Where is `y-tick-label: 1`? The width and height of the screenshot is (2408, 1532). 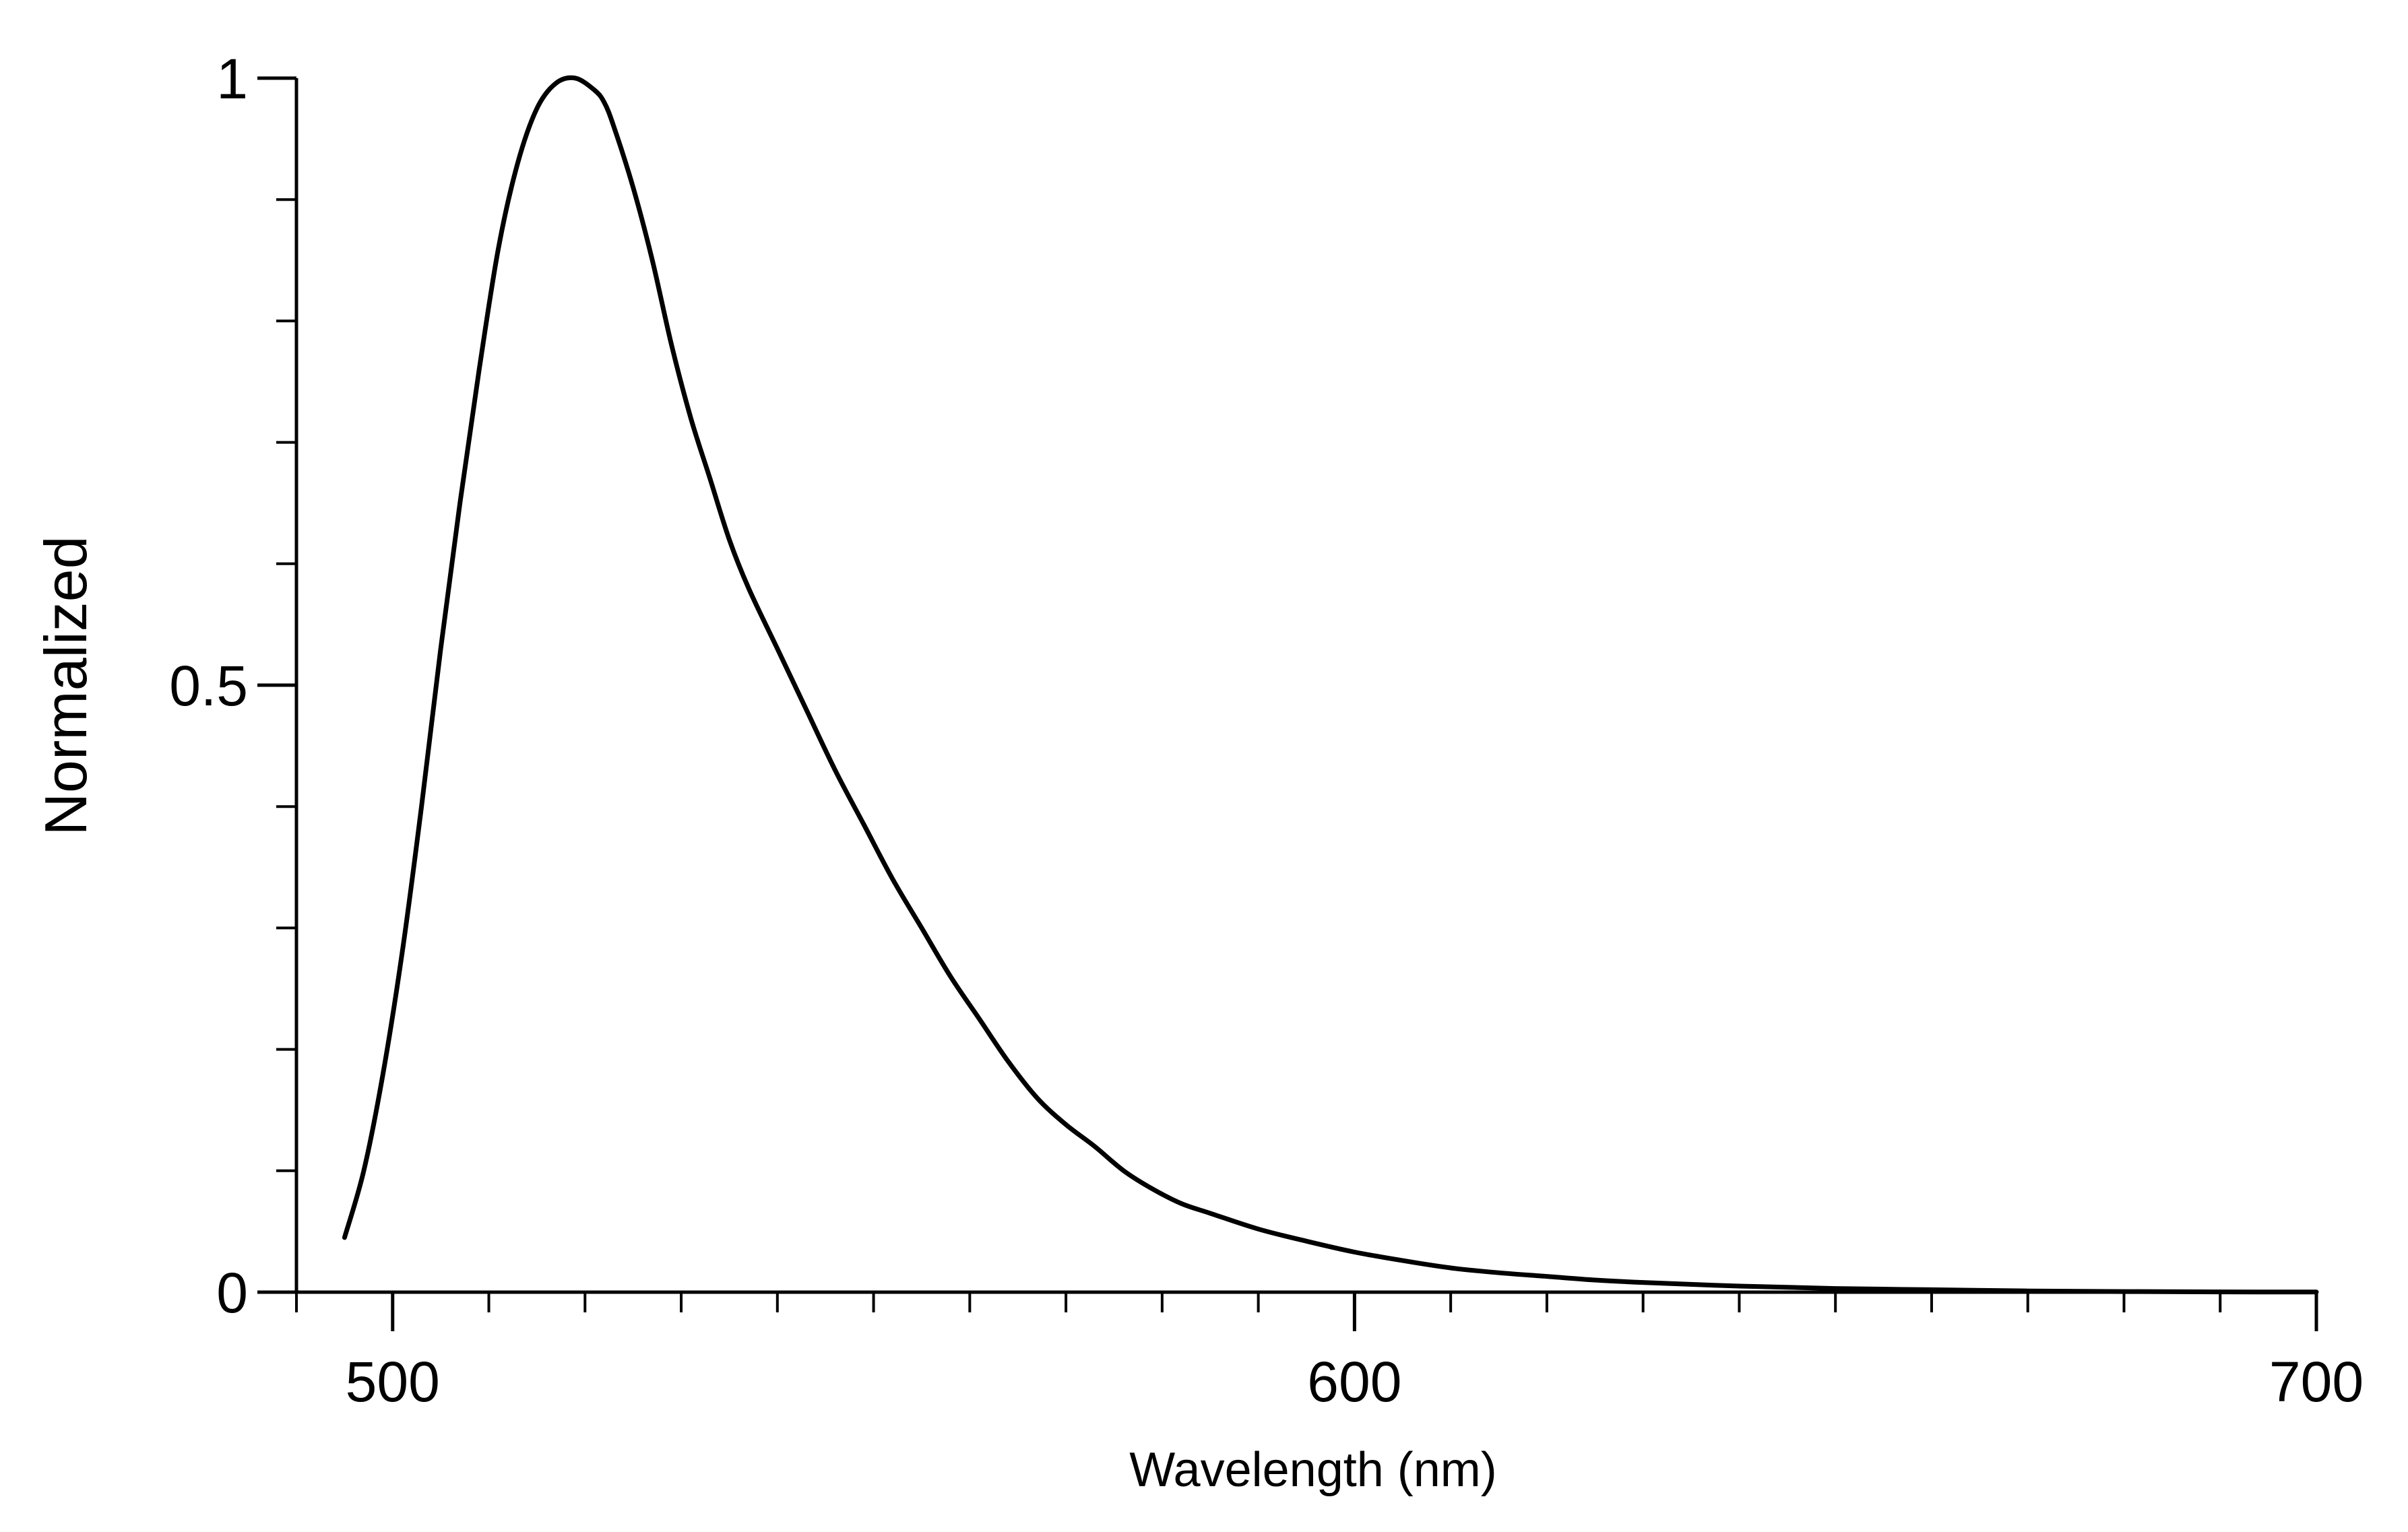 y-tick-label: 1 is located at coordinates (232, 78).